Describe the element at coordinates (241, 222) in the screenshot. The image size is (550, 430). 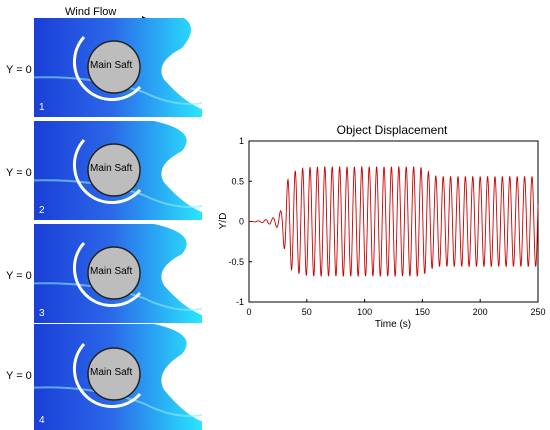
I see `y-tick-label: 0` at that location.